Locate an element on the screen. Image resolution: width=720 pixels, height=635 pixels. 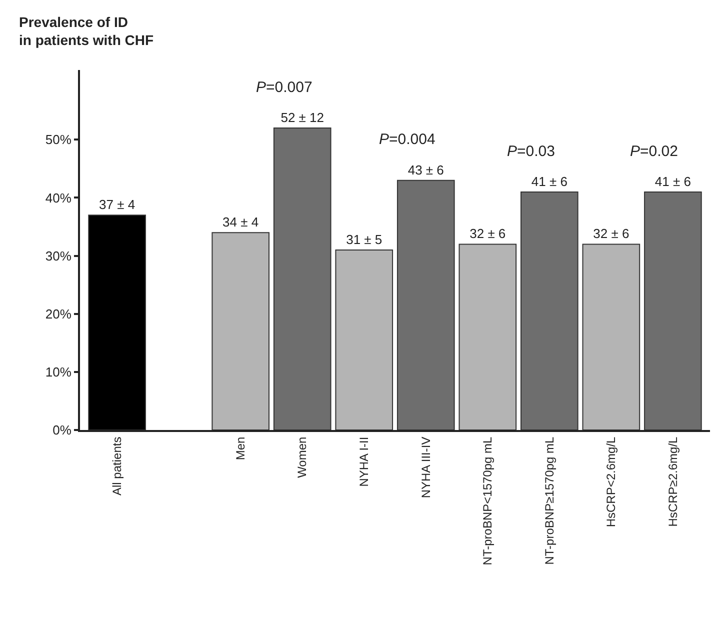
y-tick-label: 0% is located at coordinates (62, 430).